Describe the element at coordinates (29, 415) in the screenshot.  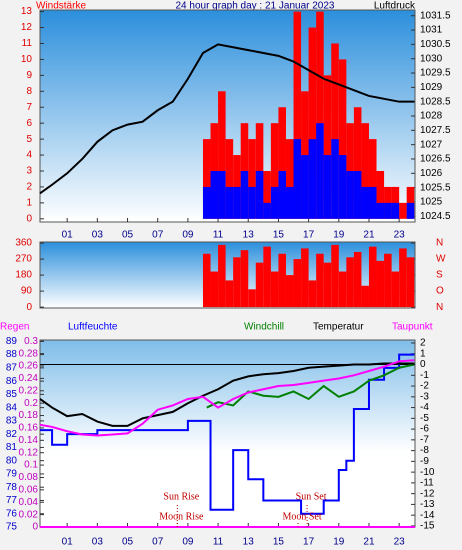
I see `y3-tick-label: 0.18` at that location.